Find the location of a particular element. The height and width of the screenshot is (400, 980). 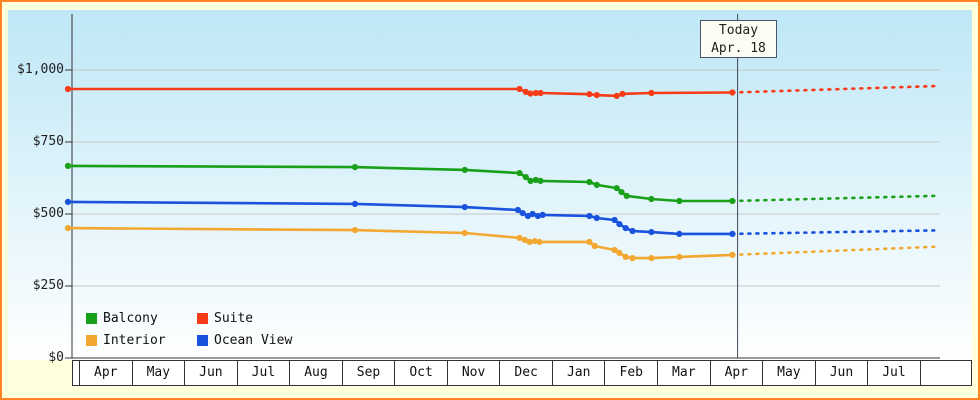

legend-item-suite: Suite is located at coordinates (225, 318).